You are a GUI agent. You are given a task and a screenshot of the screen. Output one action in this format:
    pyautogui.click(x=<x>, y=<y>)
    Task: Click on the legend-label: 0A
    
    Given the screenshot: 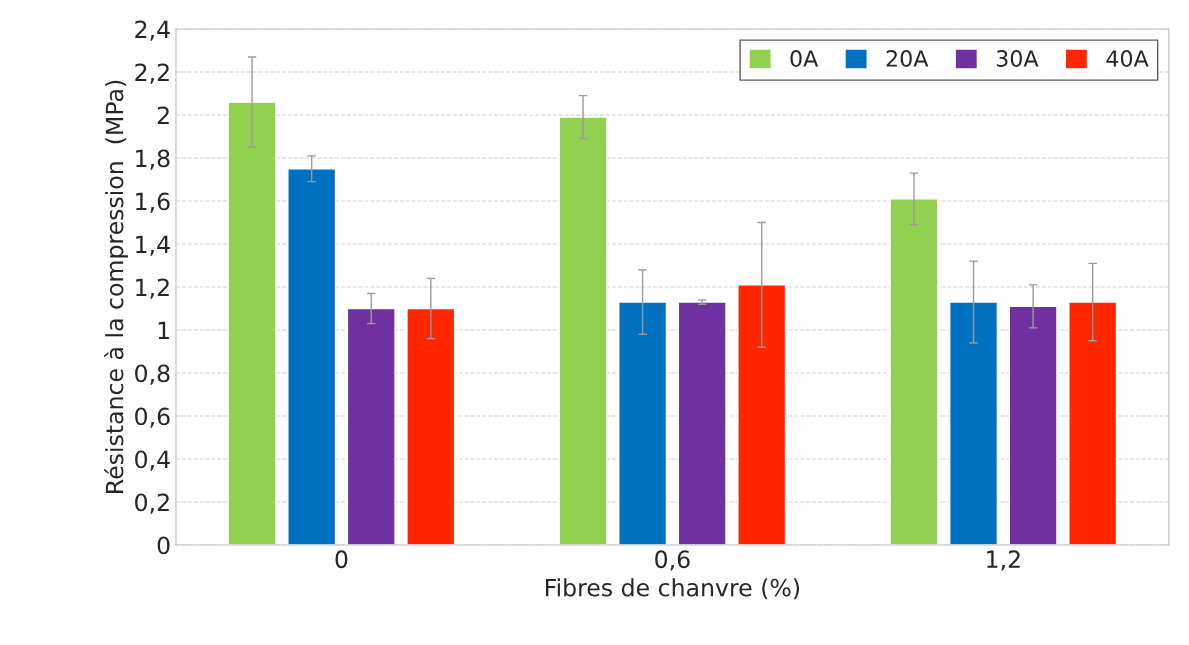 What is the action you would take?
    pyautogui.click(x=804, y=58)
    